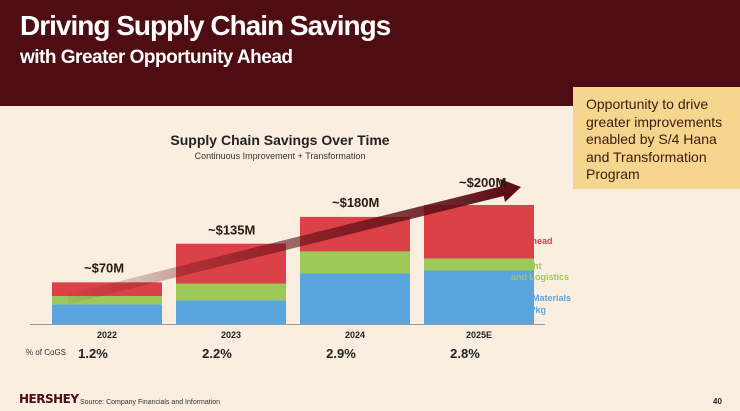 The image size is (740, 411). I want to click on x-tick-label-2022: 2022, so click(107, 335).